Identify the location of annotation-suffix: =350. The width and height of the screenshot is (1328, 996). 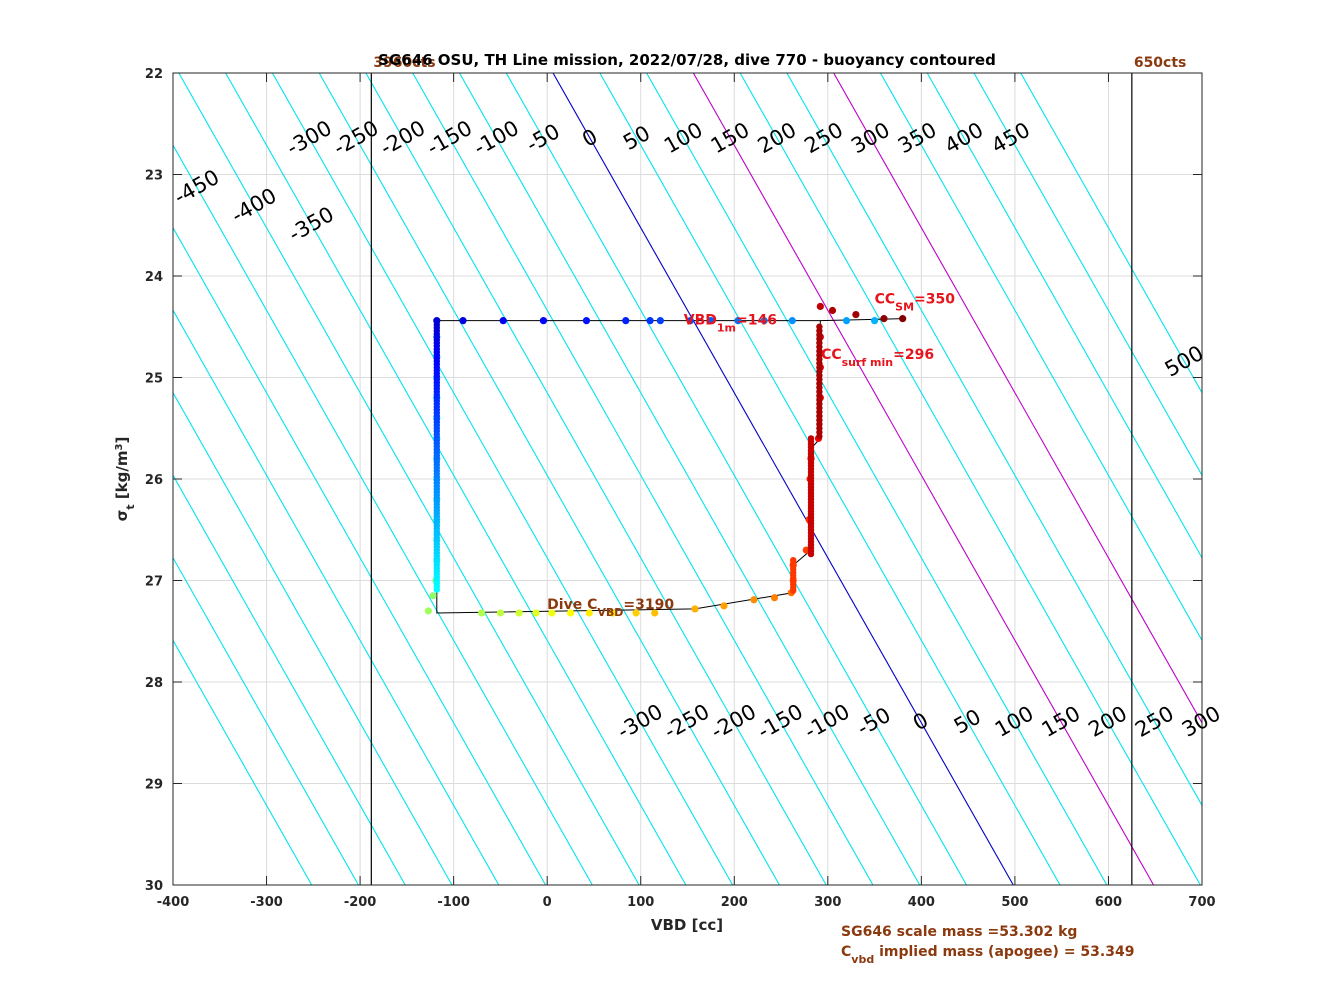
(934, 300).